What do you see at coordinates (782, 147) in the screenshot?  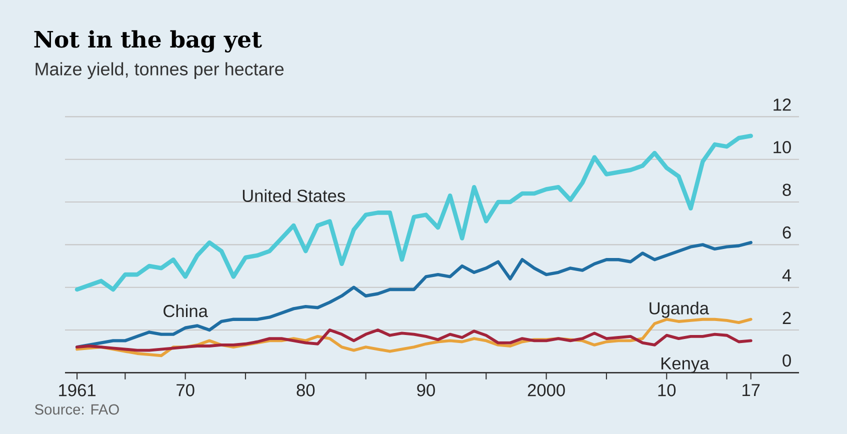 I see `y-tick-label: 10` at bounding box center [782, 147].